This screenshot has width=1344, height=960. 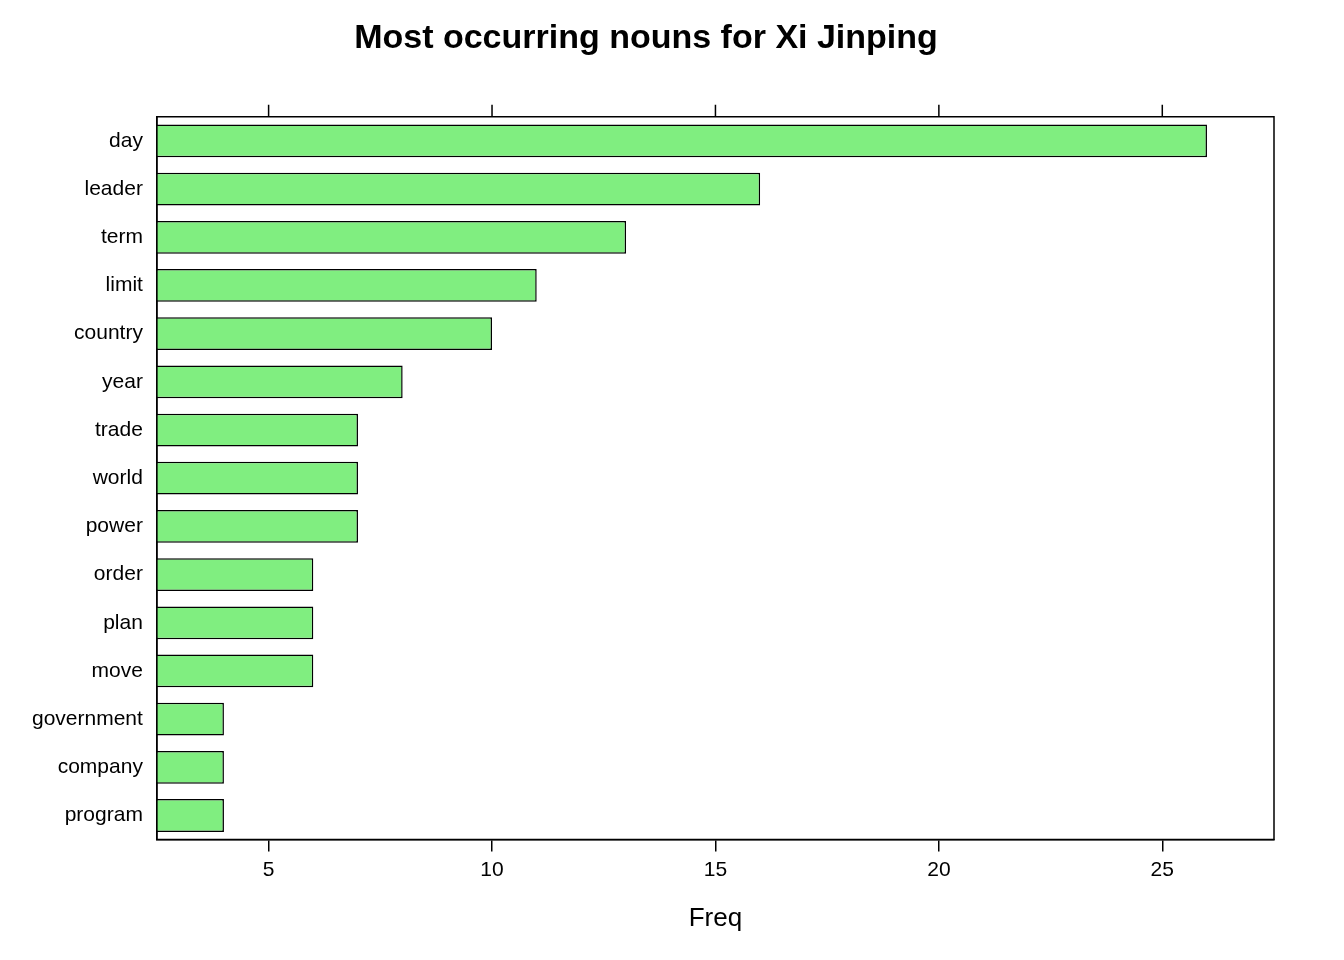 I want to click on y-tick-label: year, so click(x=122, y=380).